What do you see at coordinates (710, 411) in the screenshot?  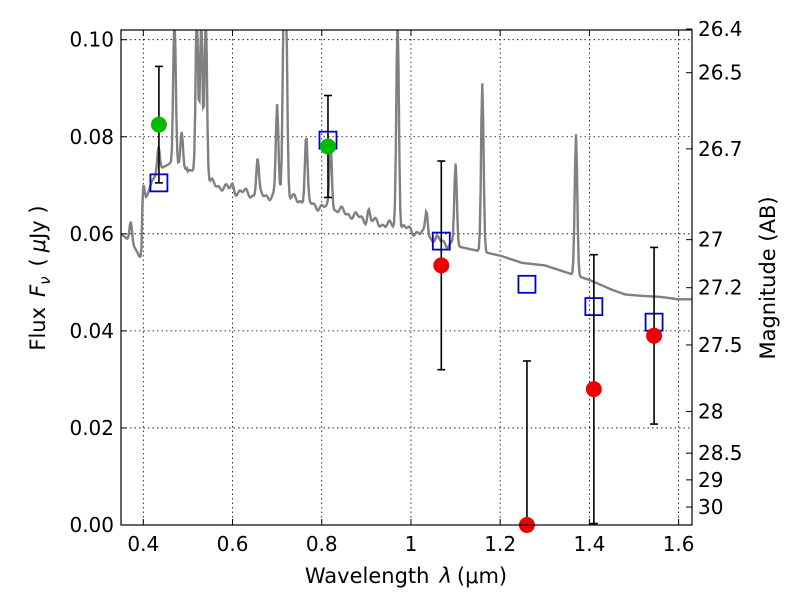 I see `y2-tick-label: 28` at bounding box center [710, 411].